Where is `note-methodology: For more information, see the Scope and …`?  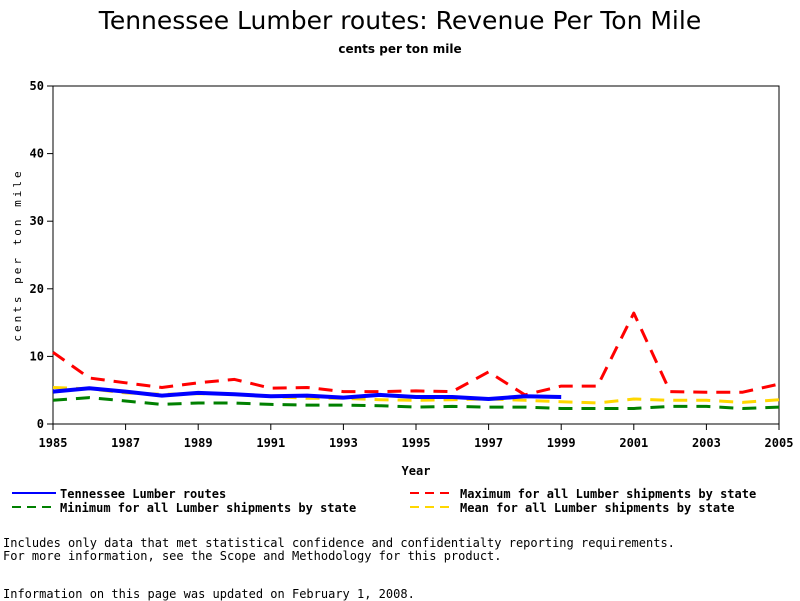 note-methodology: For more information, see the Scope and … is located at coordinates (252, 556).